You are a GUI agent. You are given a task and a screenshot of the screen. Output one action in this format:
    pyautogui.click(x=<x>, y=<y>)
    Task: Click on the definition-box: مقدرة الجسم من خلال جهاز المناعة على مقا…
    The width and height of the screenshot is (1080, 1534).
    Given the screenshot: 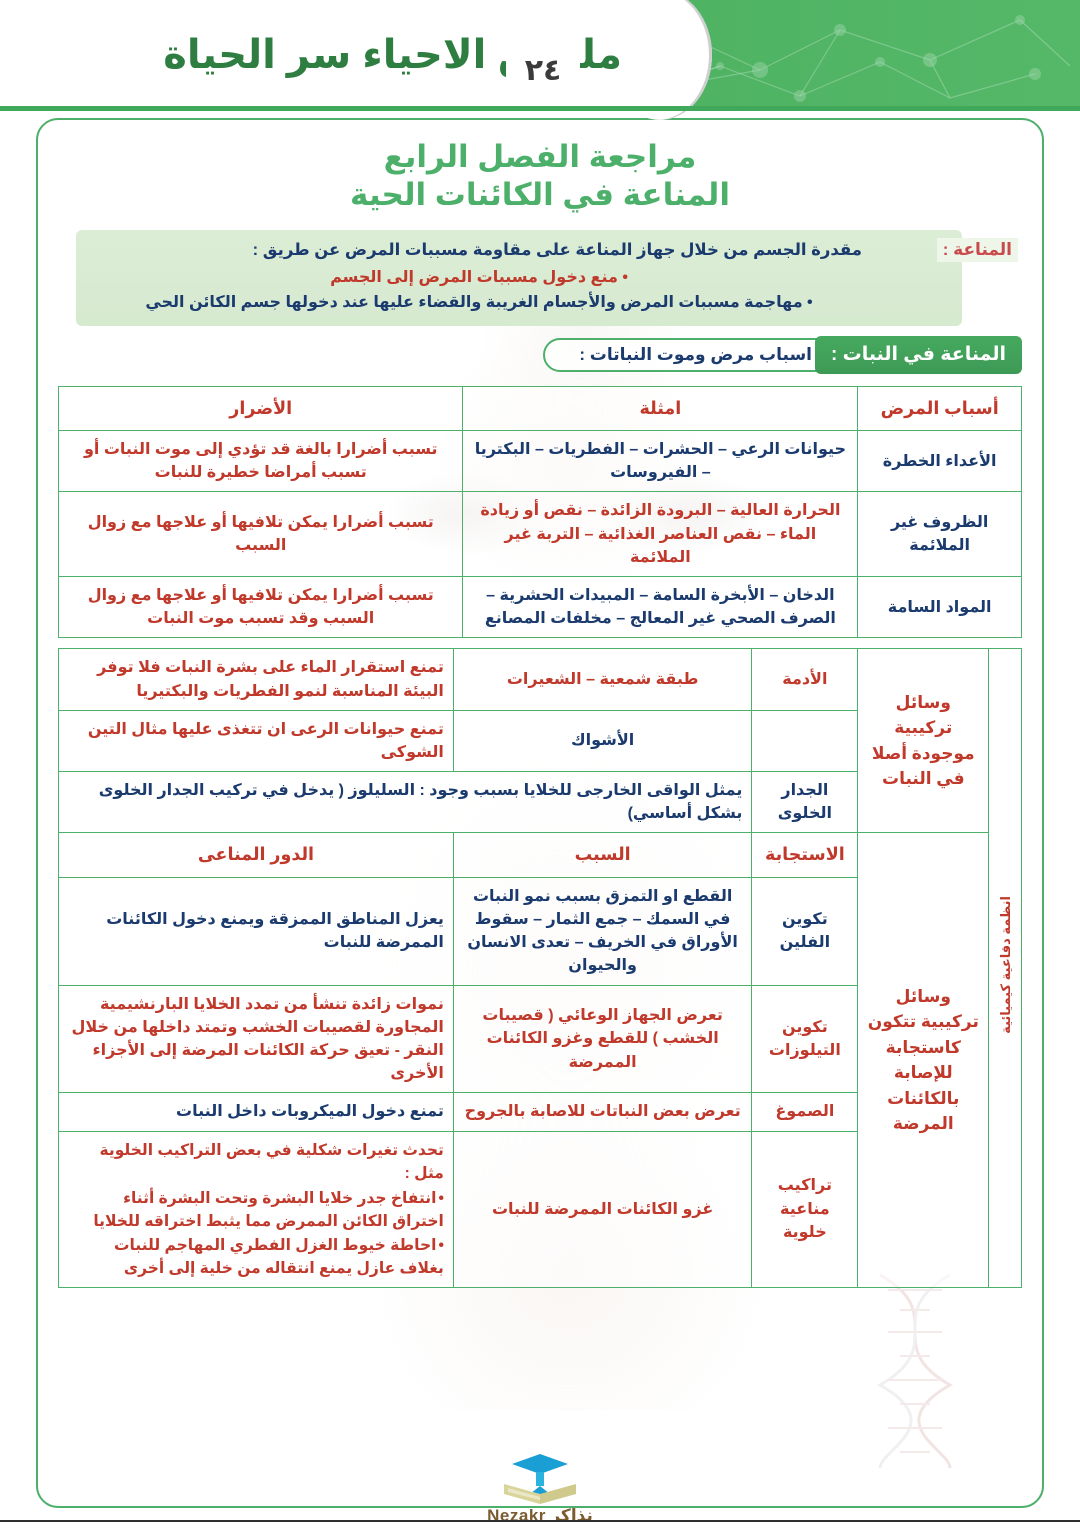 What is the action you would take?
    pyautogui.click(x=519, y=277)
    